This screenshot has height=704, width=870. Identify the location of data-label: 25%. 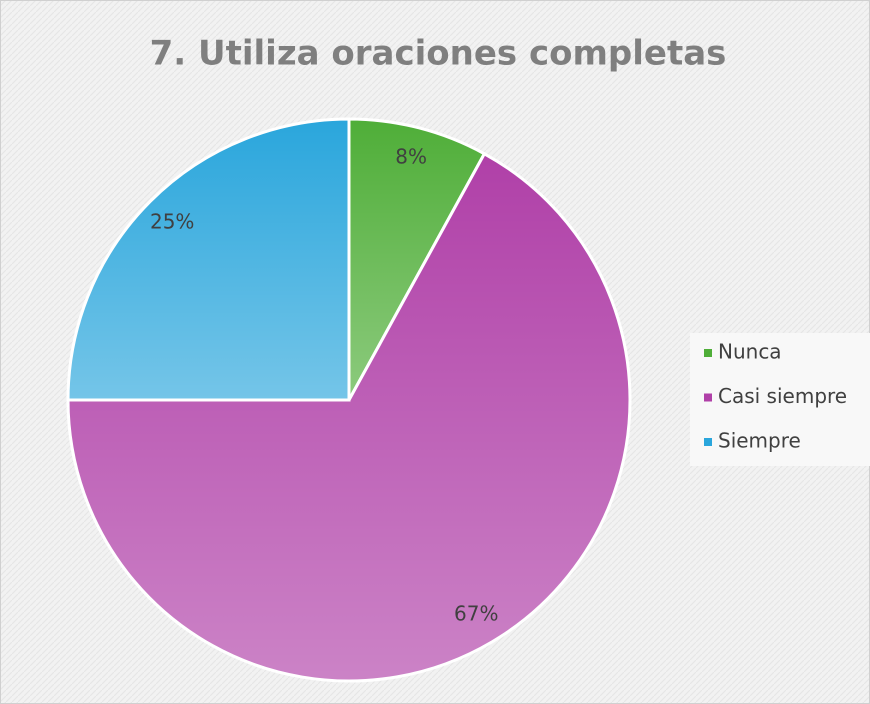
(172, 222).